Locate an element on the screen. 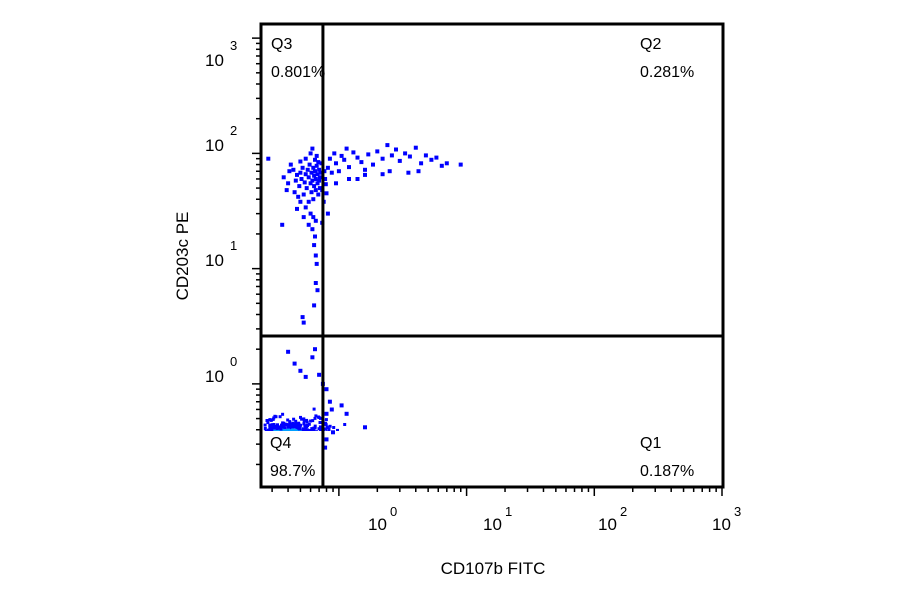 The width and height of the screenshot is (900, 594). x-tick-100-base: 10 is located at coordinates (607, 524).